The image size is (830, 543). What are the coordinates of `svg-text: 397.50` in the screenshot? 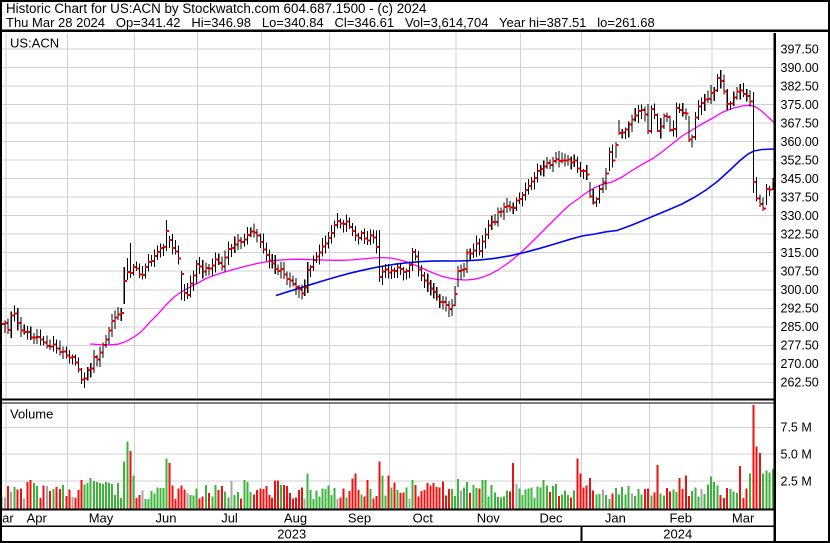 It's located at (800, 49).